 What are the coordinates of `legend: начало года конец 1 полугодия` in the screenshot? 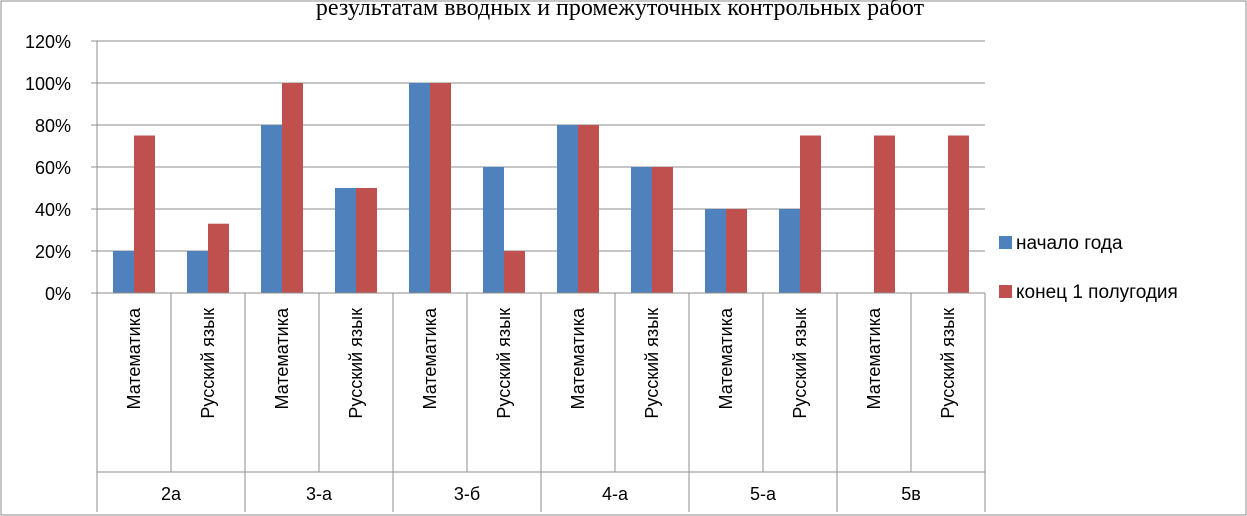 It's located at (1088, 268).